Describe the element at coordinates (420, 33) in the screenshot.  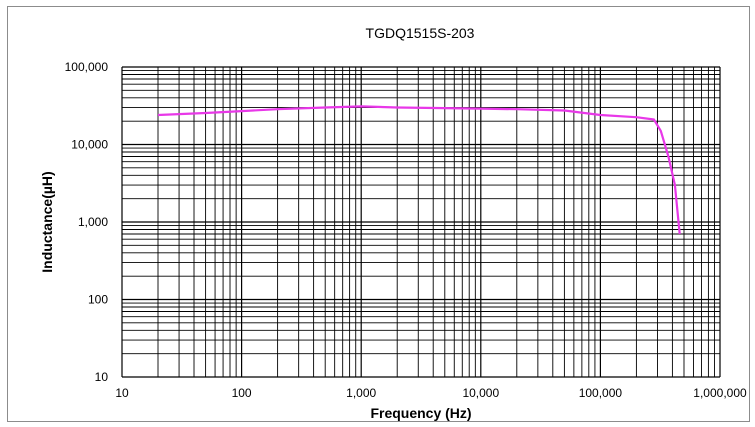
I see `chart-title: TGDQ1515S-203` at that location.